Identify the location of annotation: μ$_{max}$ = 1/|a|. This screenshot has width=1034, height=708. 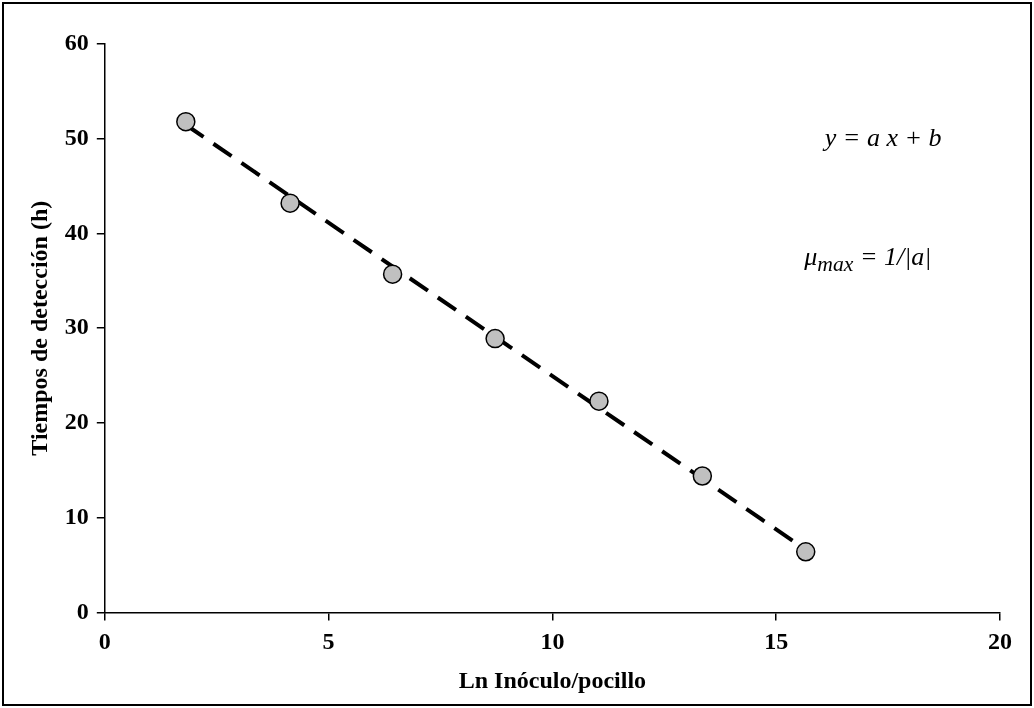
(868, 260).